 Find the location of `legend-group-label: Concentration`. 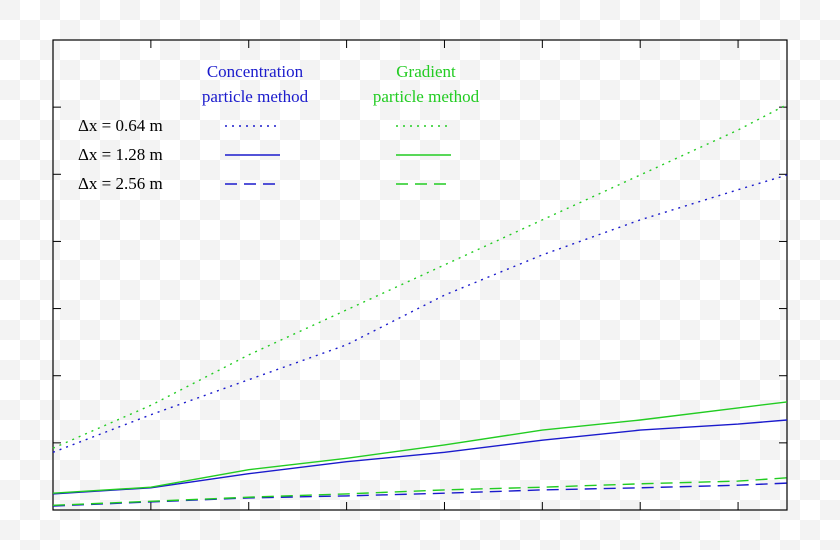

legend-group-label: Concentration is located at coordinates (255, 71).